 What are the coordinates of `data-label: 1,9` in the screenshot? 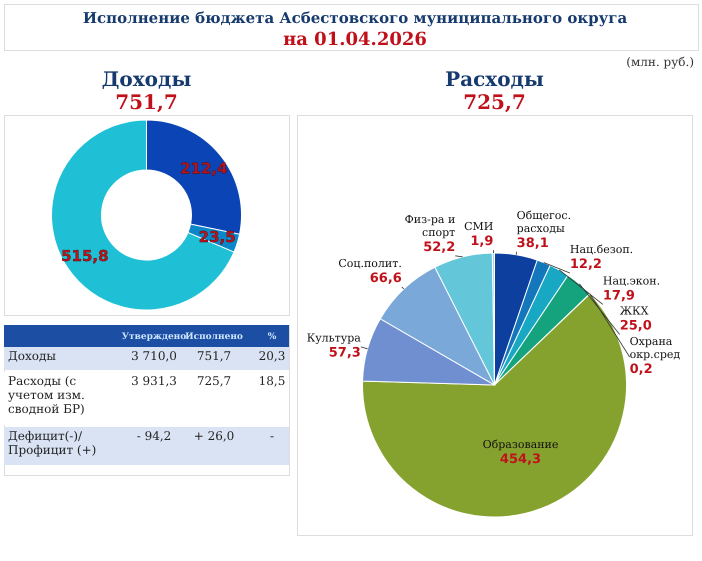 It's located at (482, 242).